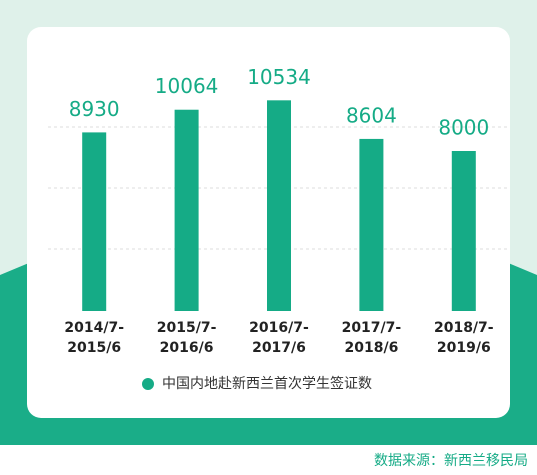  Describe the element at coordinates (279, 338) in the screenshot. I see `x-tick-label: 2016/7-2017/6` at that location.